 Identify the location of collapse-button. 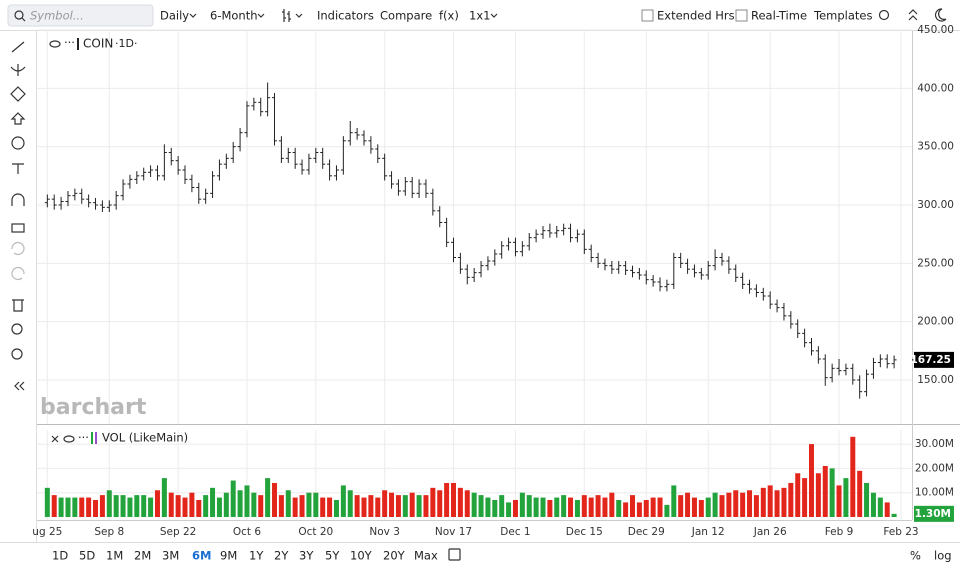
(913, 15).